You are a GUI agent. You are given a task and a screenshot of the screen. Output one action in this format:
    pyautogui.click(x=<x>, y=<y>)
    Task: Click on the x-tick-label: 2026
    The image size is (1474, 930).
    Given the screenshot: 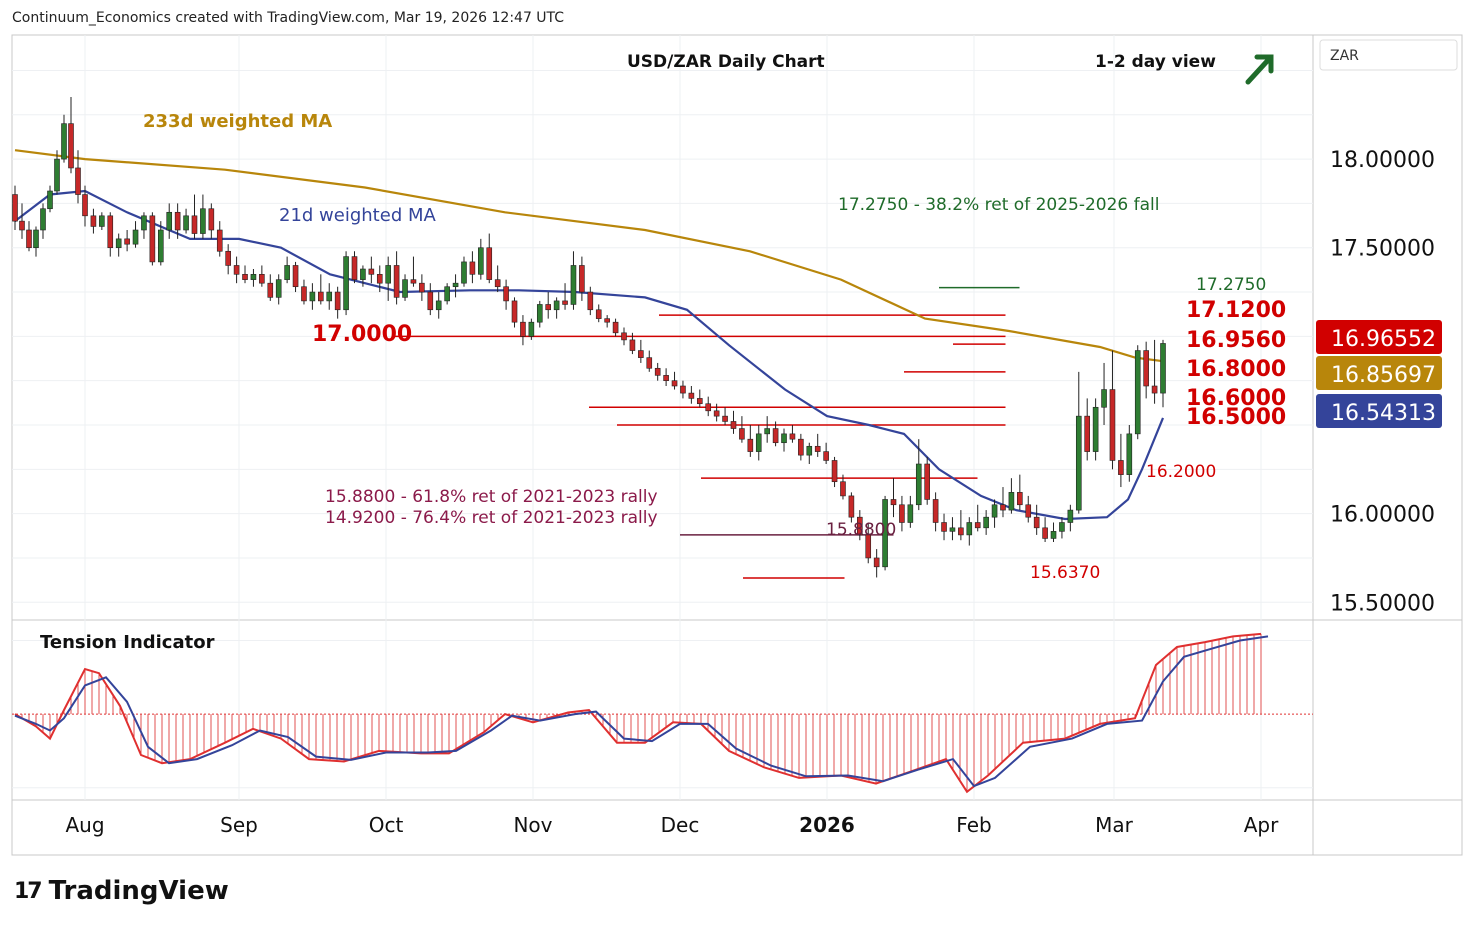 What is the action you would take?
    pyautogui.click(x=827, y=825)
    